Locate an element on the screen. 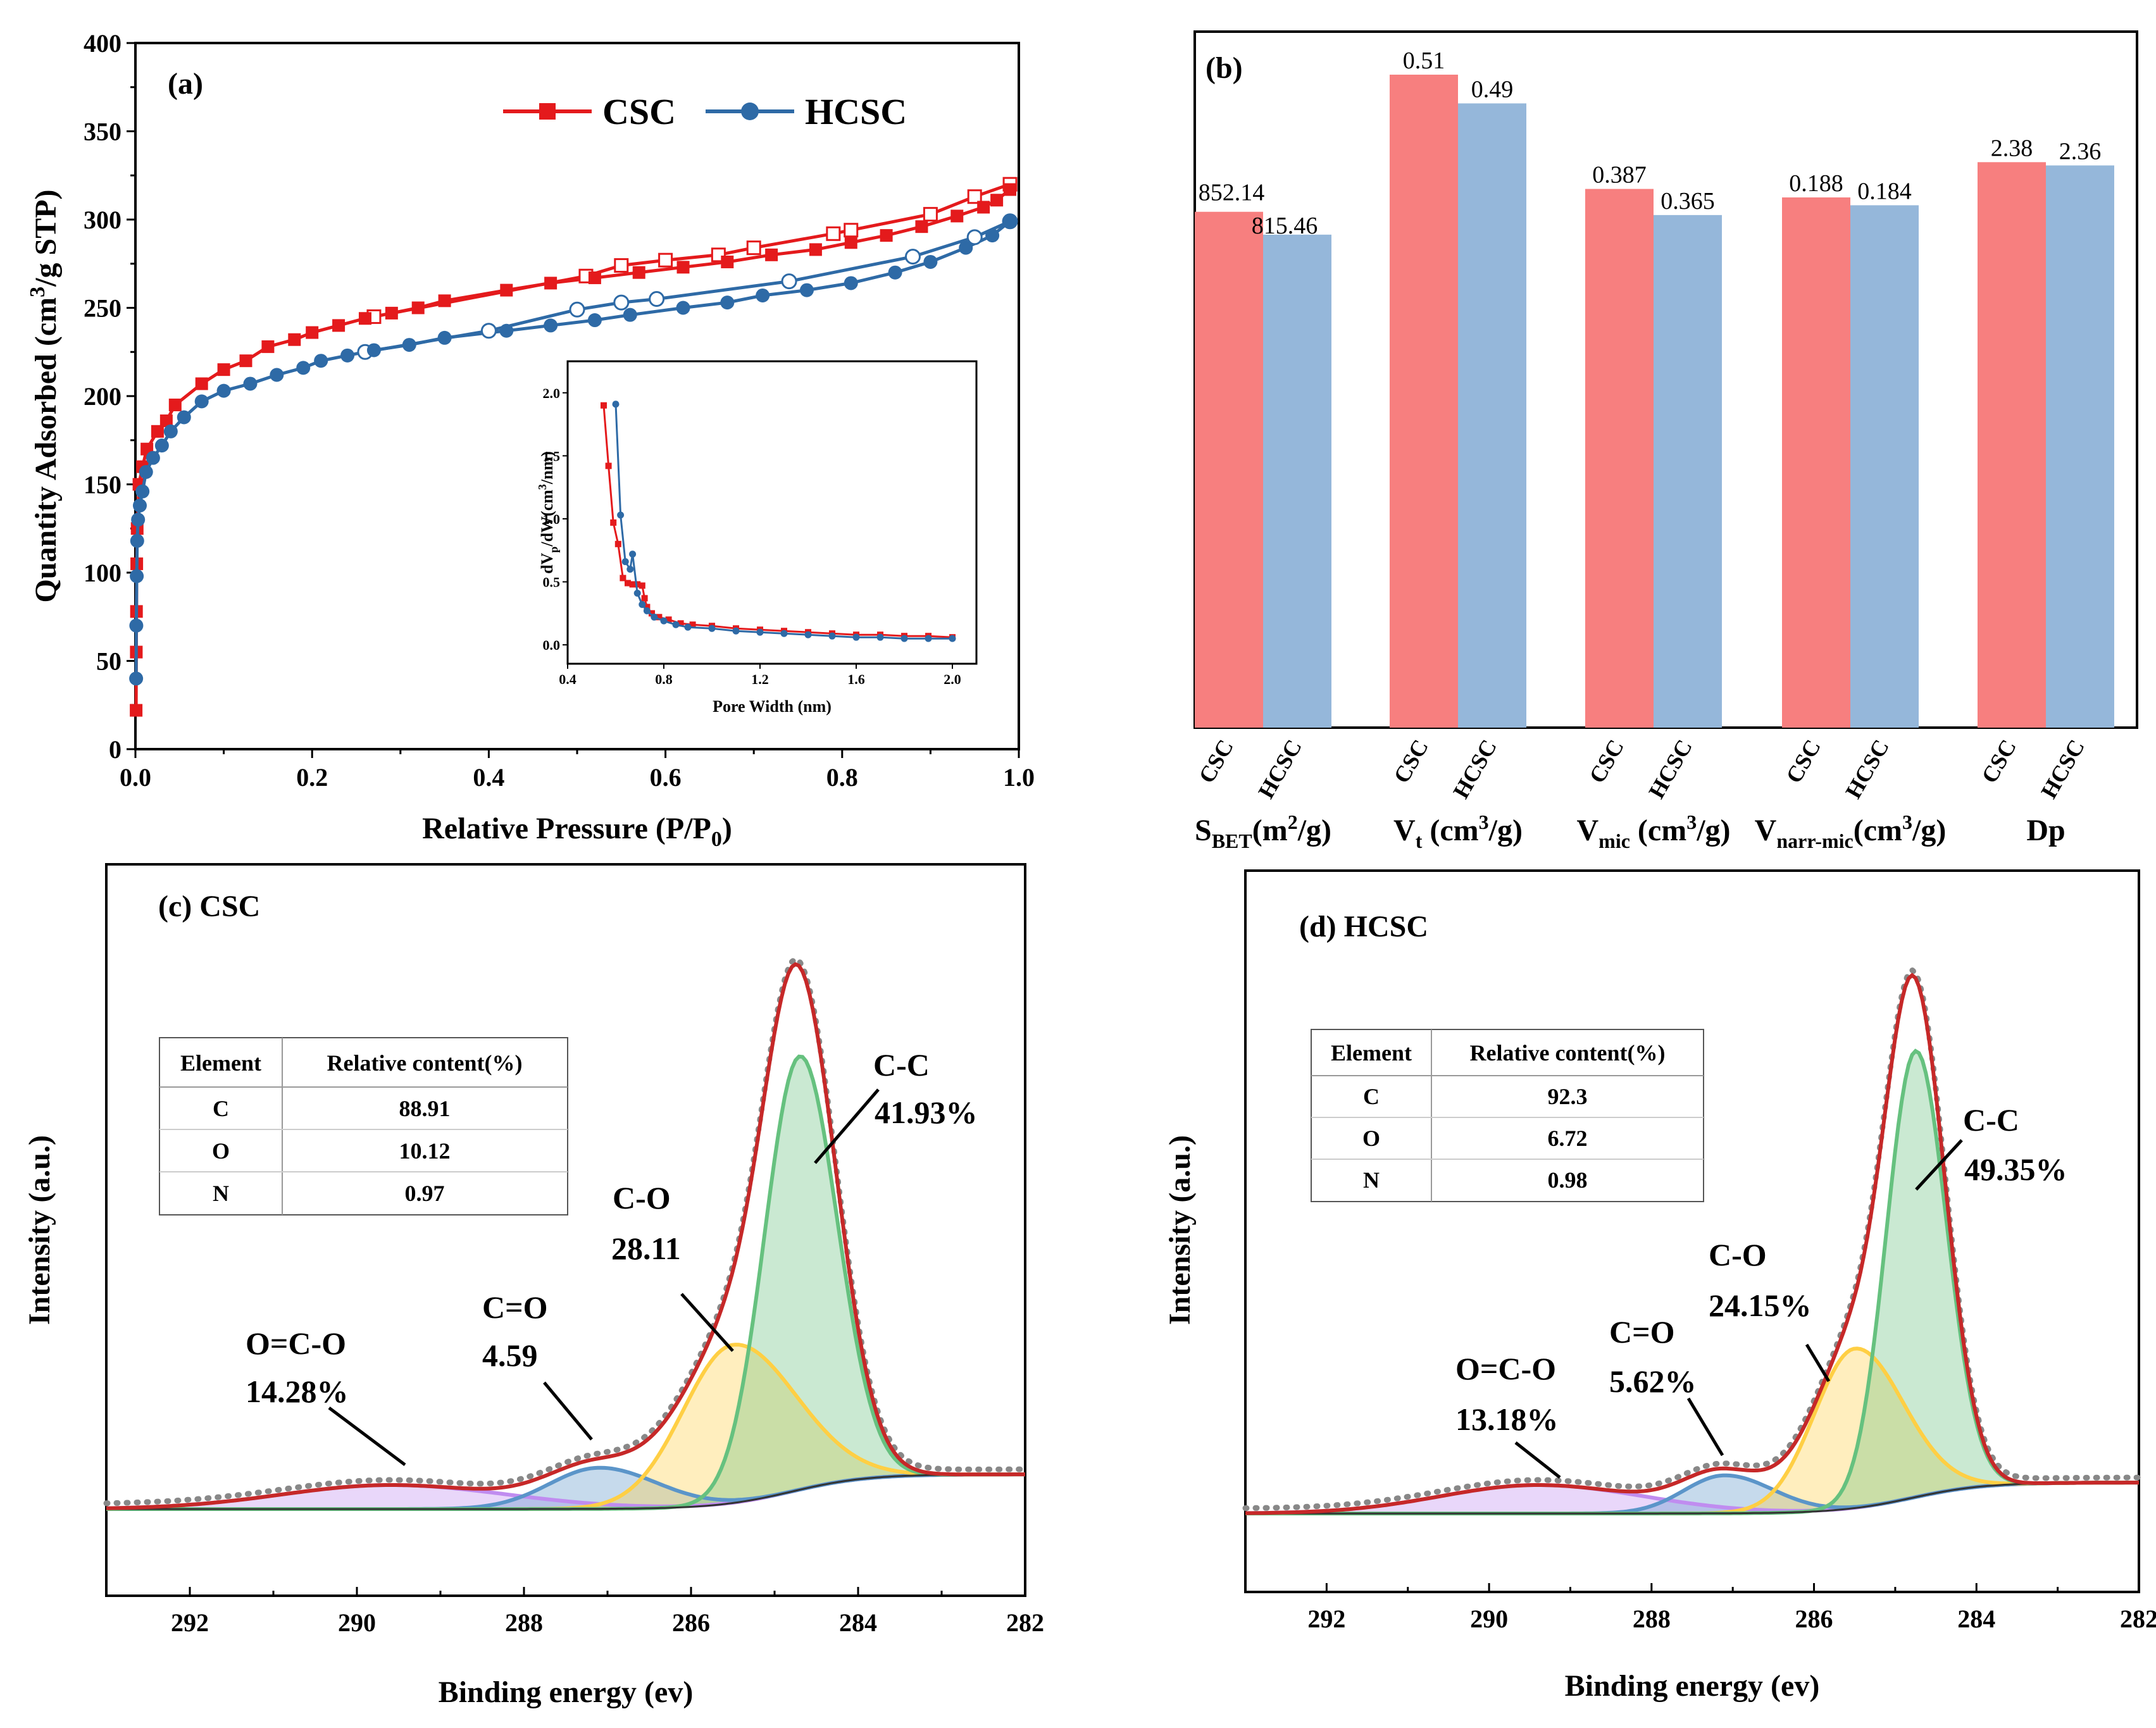 The width and height of the screenshot is (2156, 1728). bar-value-label: 852.14 is located at coordinates (1232, 193).